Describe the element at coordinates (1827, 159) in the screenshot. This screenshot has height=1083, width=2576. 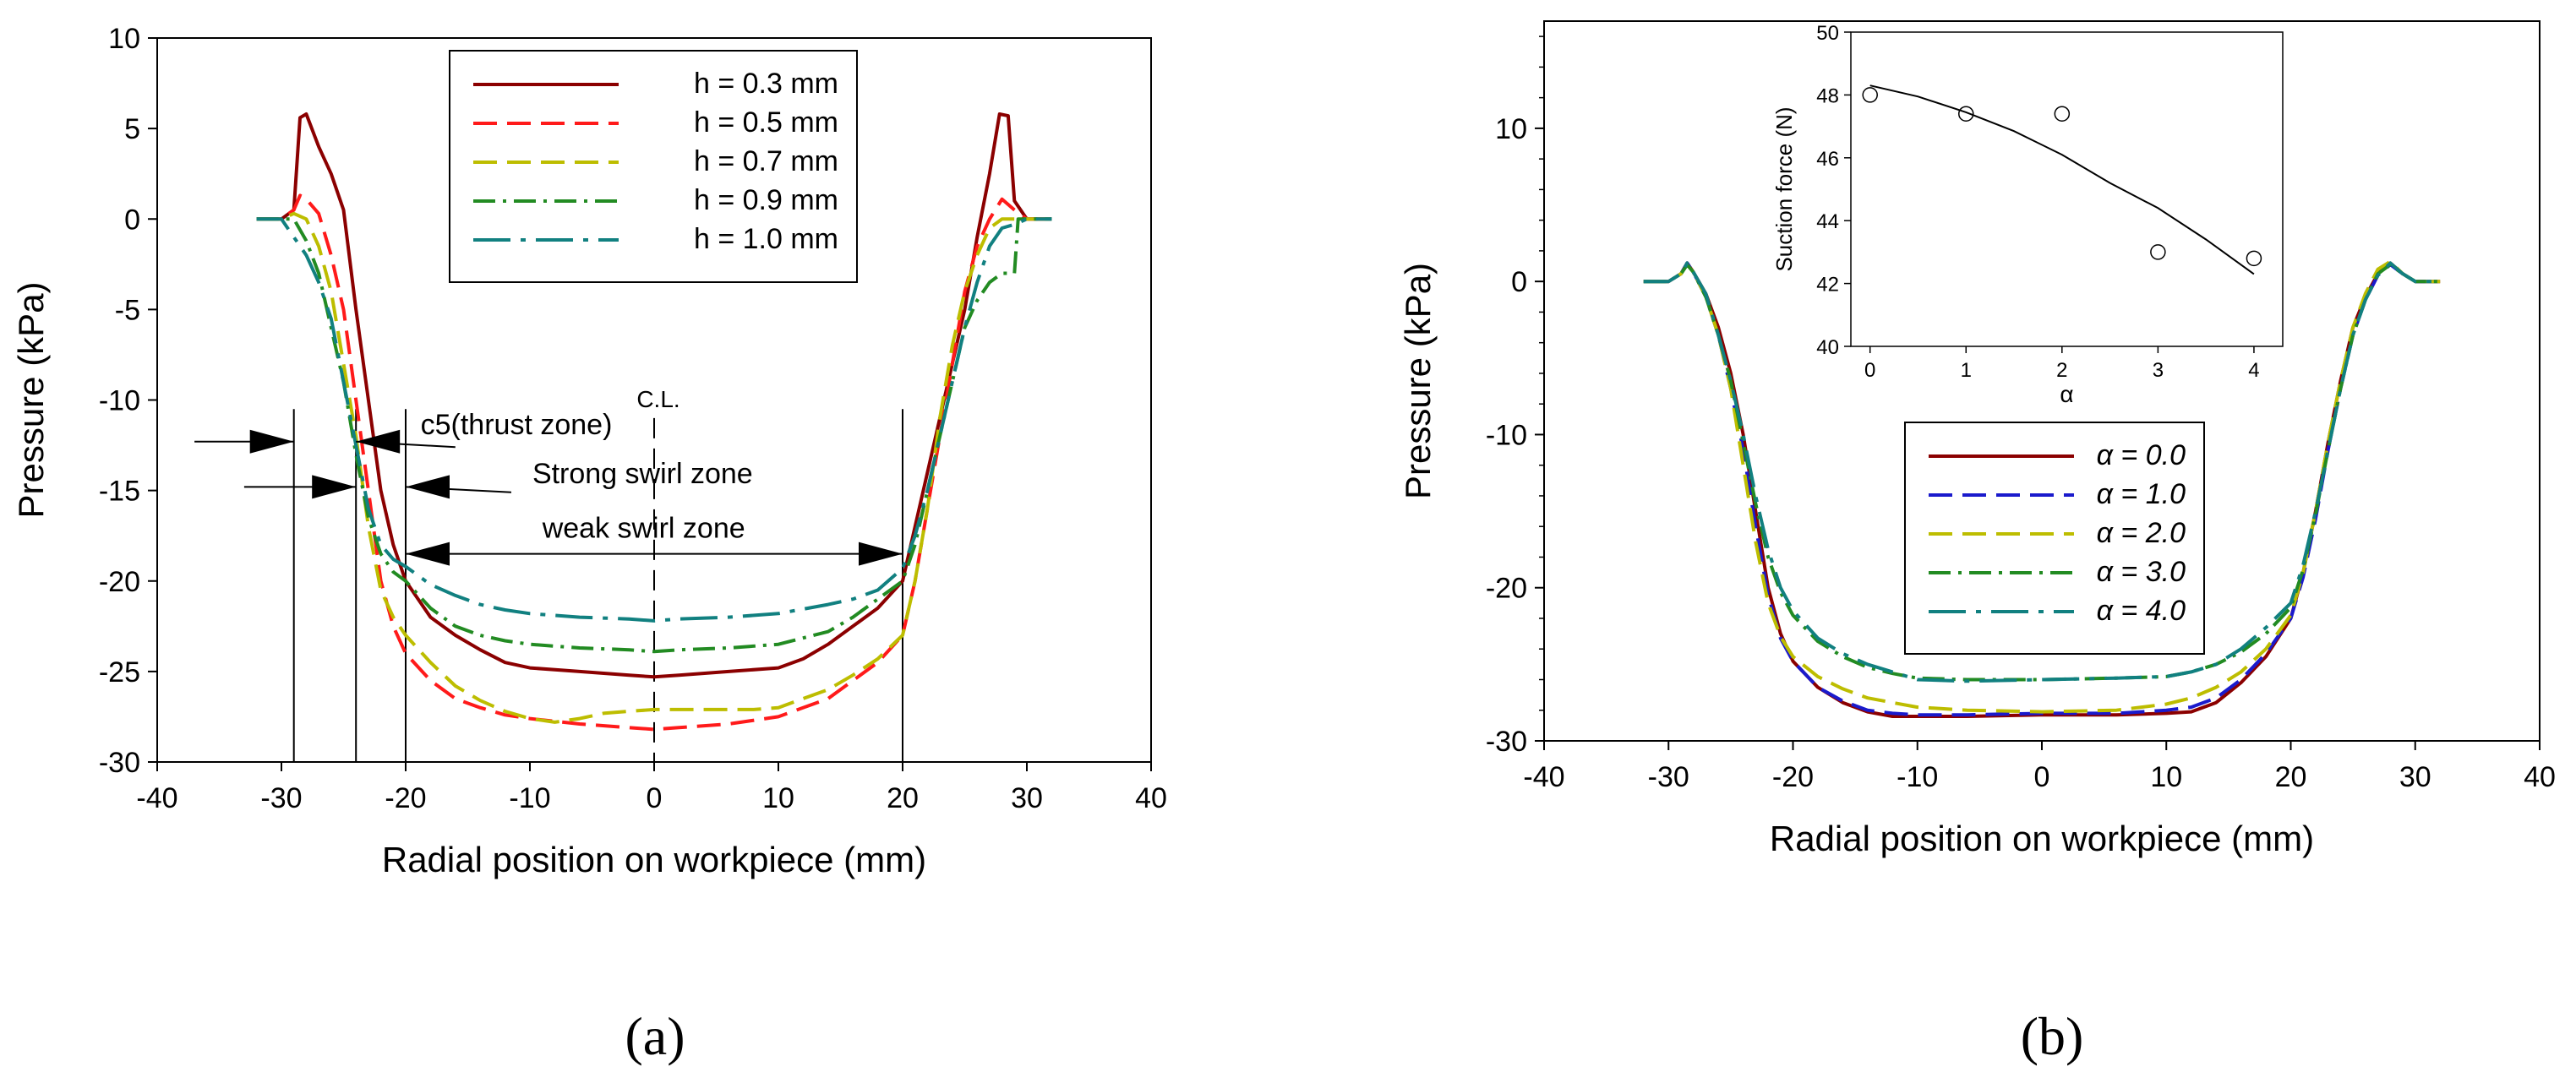
I see `inset-y-tick-label: 46` at that location.